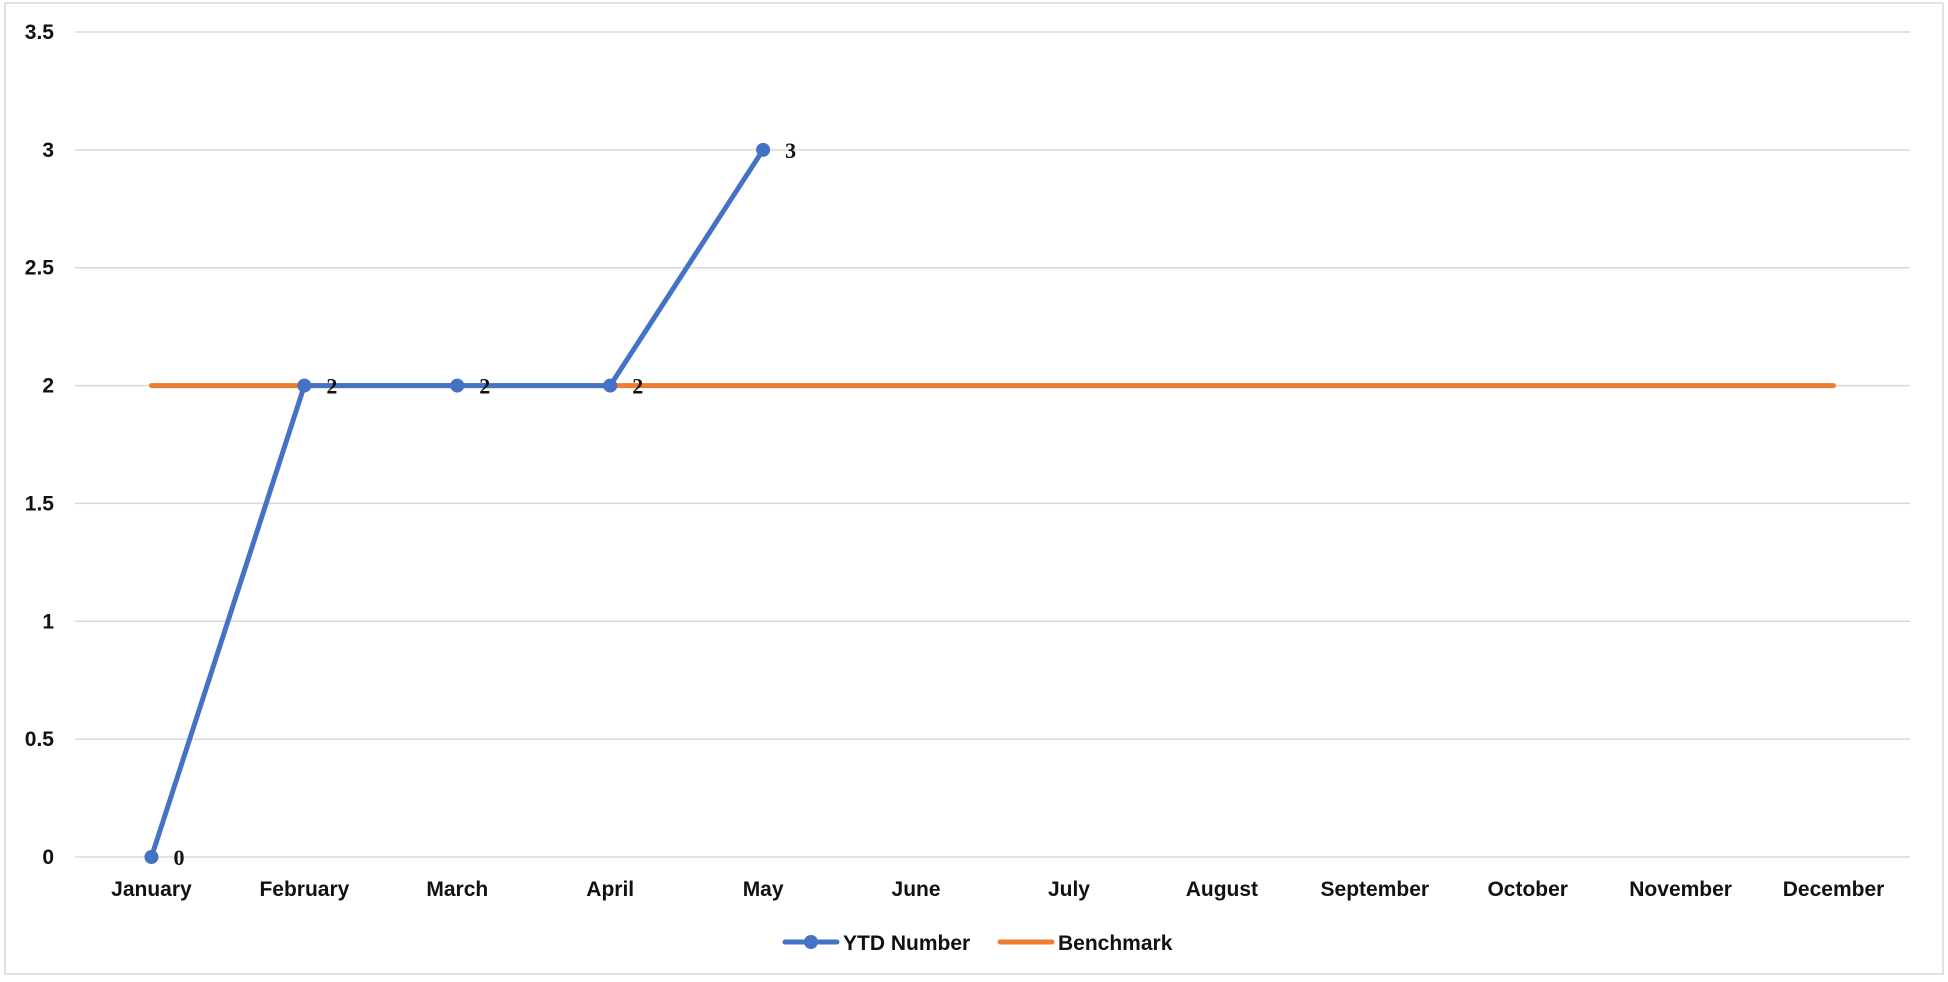  Describe the element at coordinates (906, 943) in the screenshot. I see `legend-label-ytd-number: YTD Number` at that location.